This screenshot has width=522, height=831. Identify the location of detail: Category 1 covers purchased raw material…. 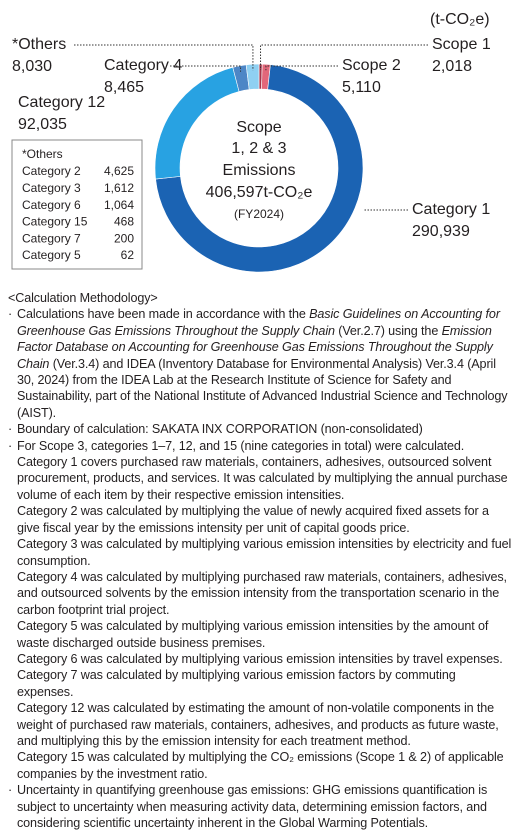
(262, 478).